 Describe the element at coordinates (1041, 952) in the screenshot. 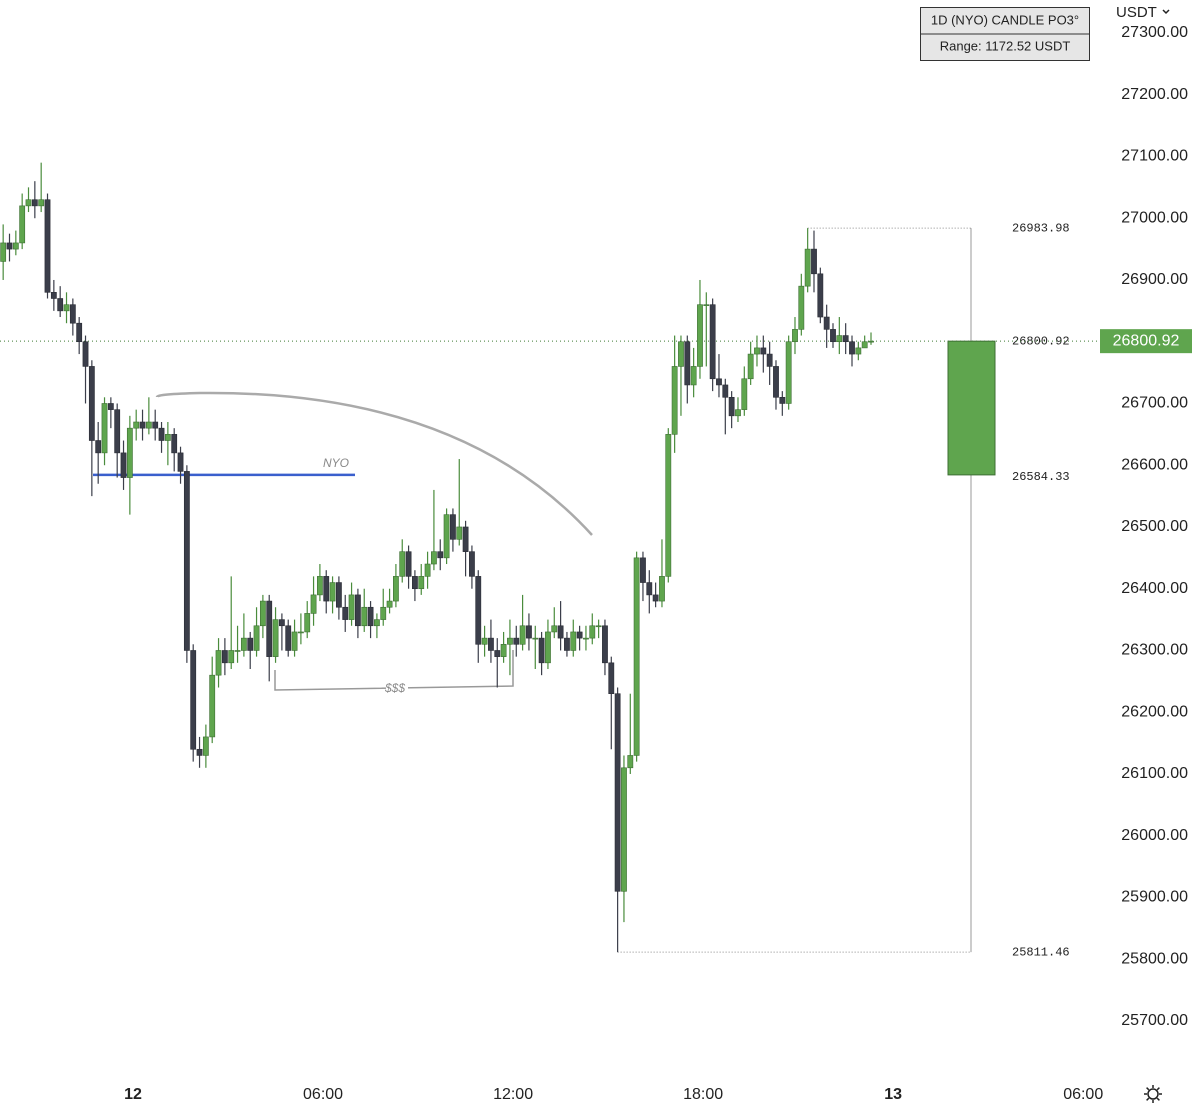

I see `level-label: 25811.46` at that location.